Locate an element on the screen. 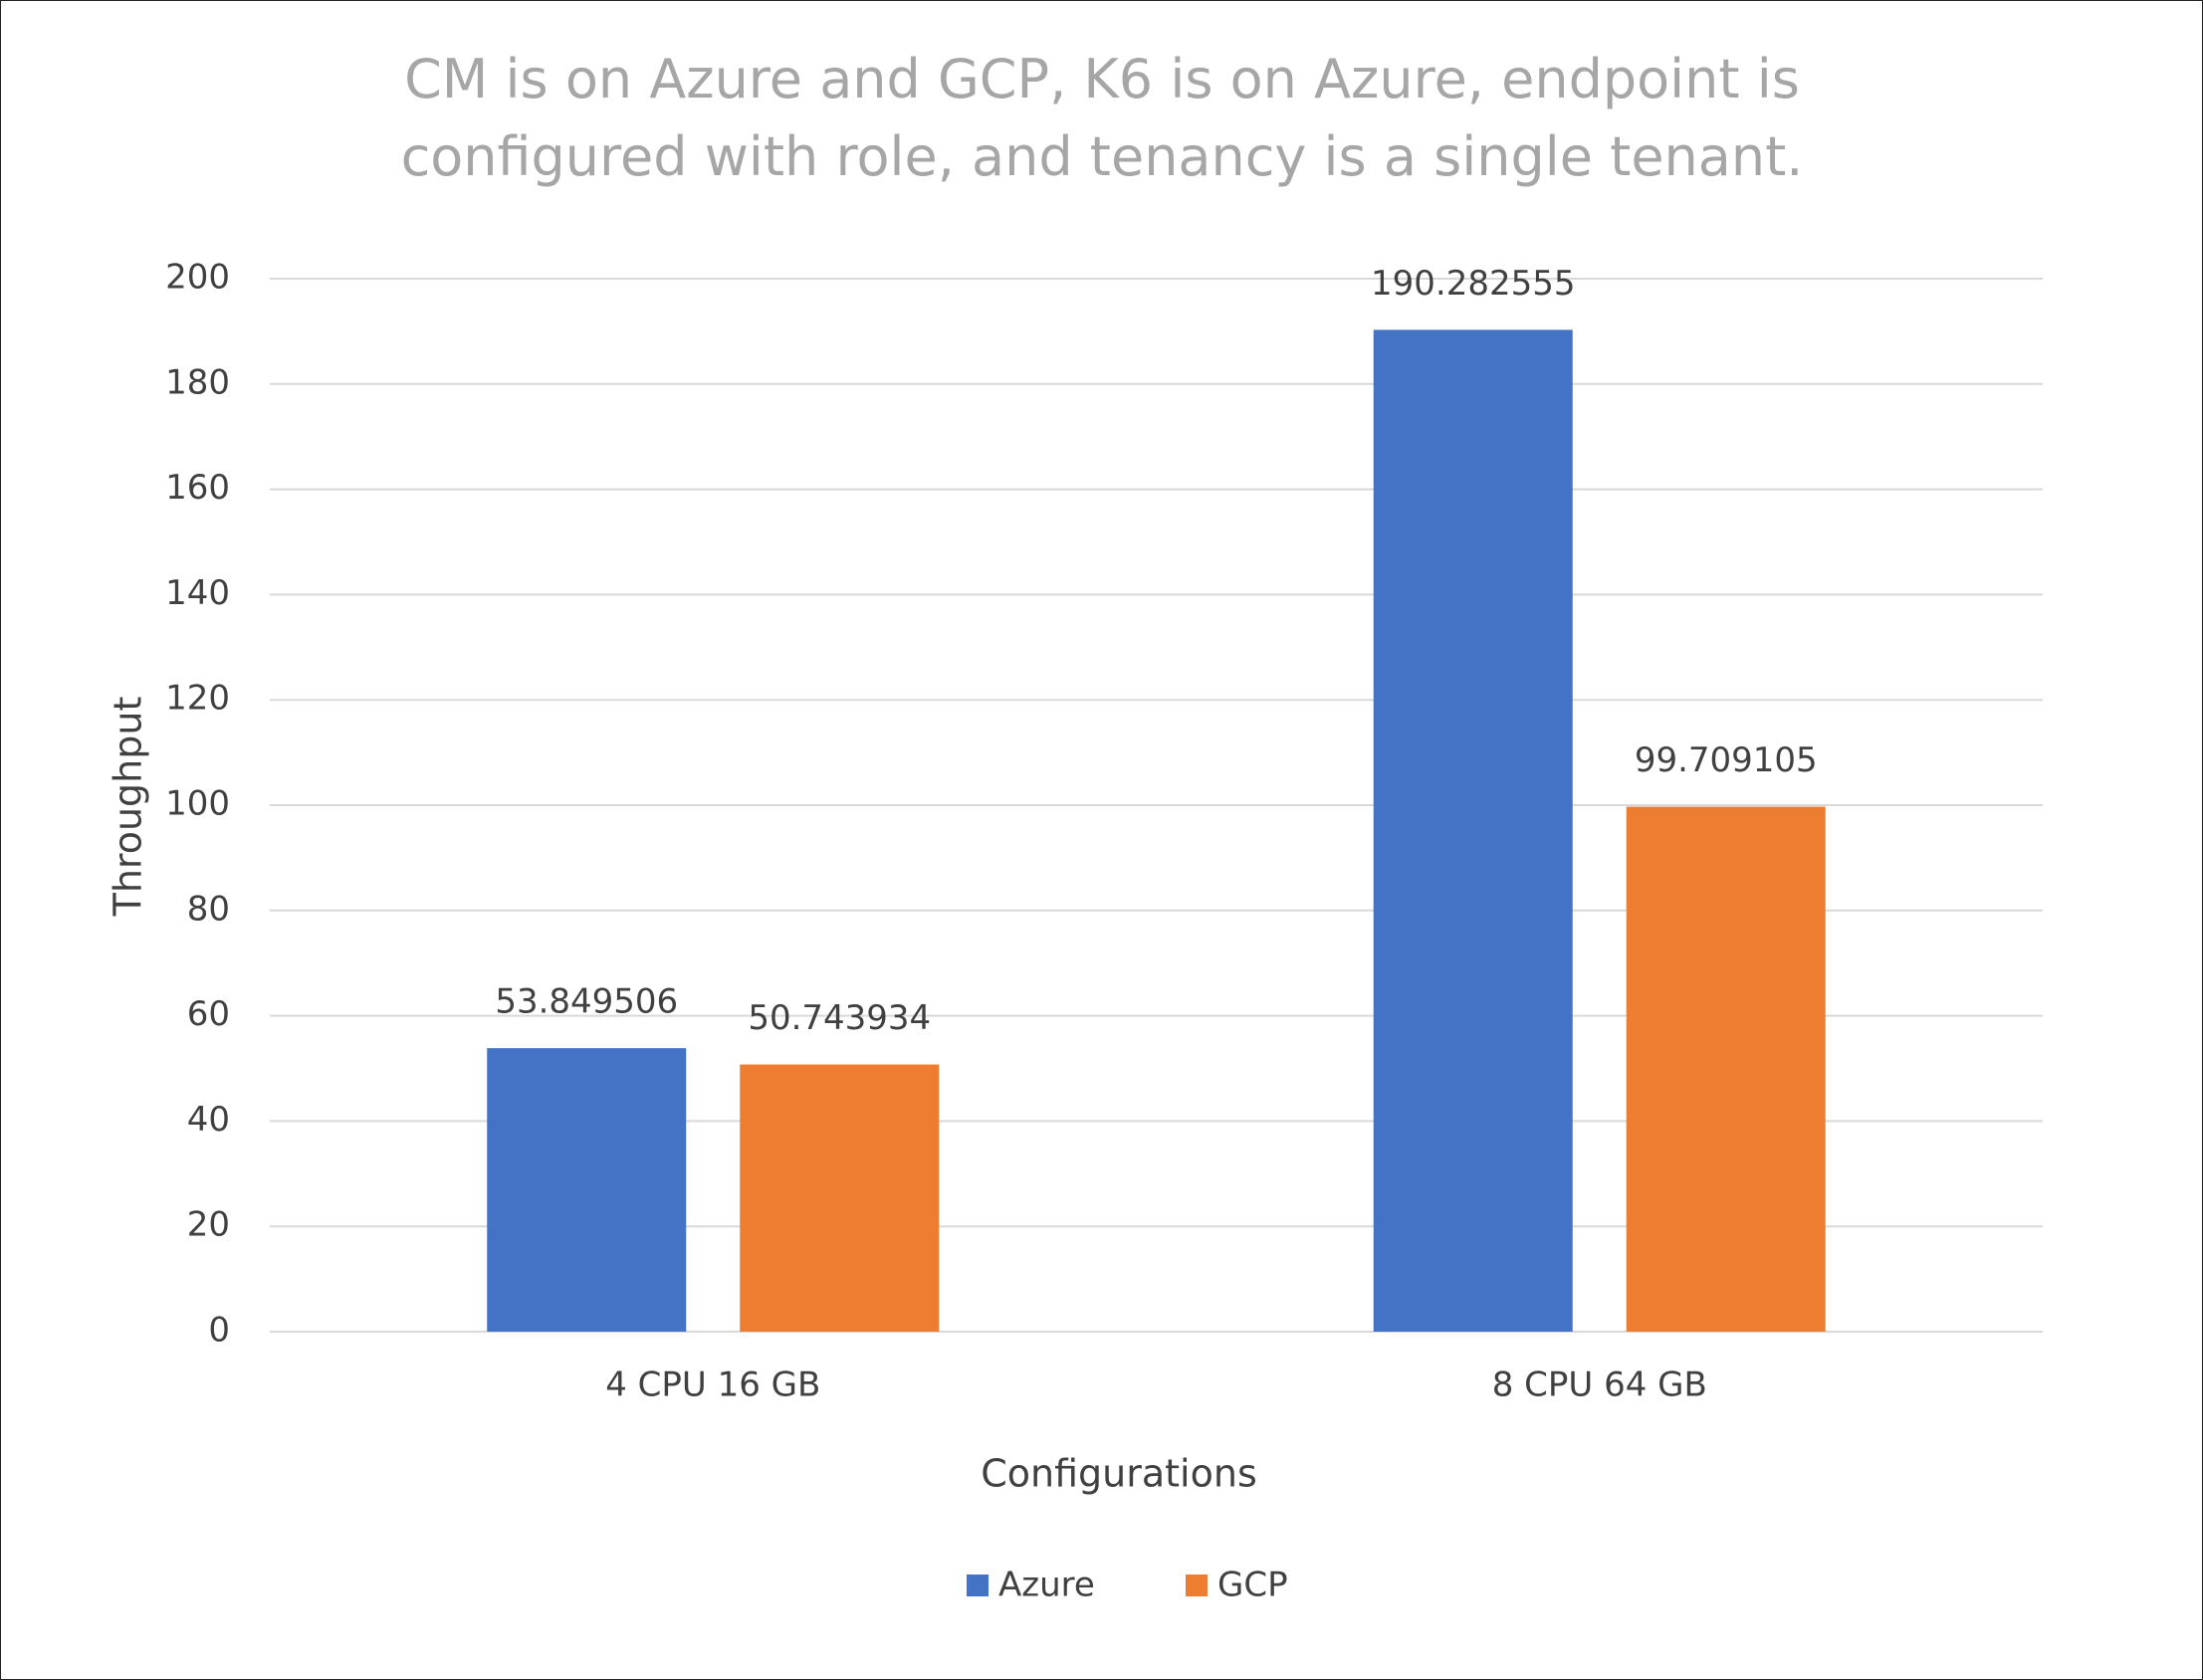  y-tick-label: 180 is located at coordinates (197, 382).